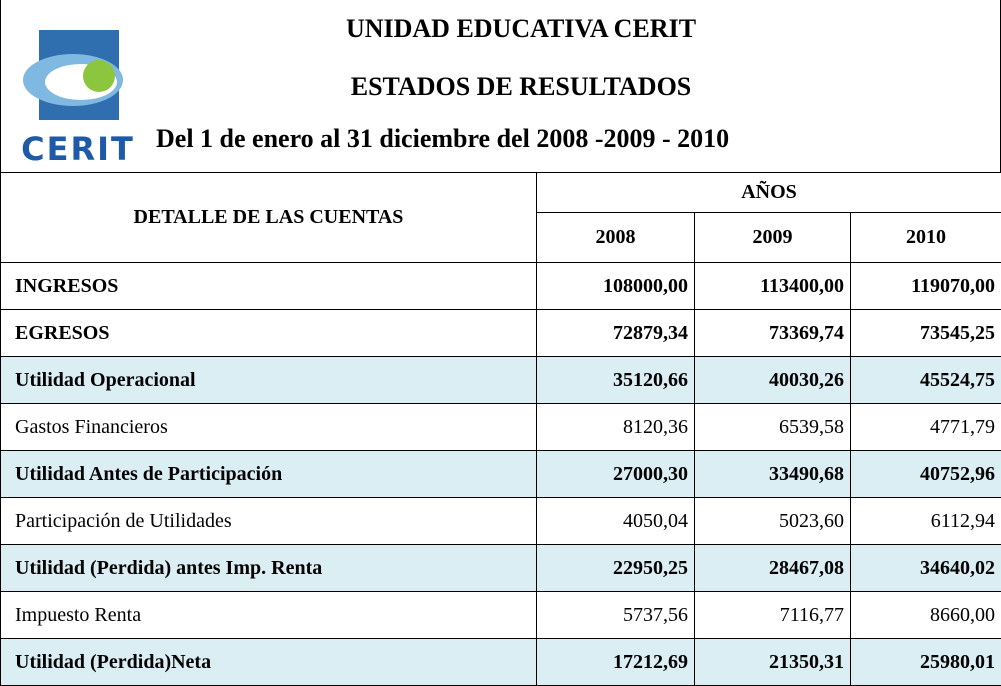  I want to click on row-label: Utilidad (Perdida) antes Imp. Renta, so click(268, 568).